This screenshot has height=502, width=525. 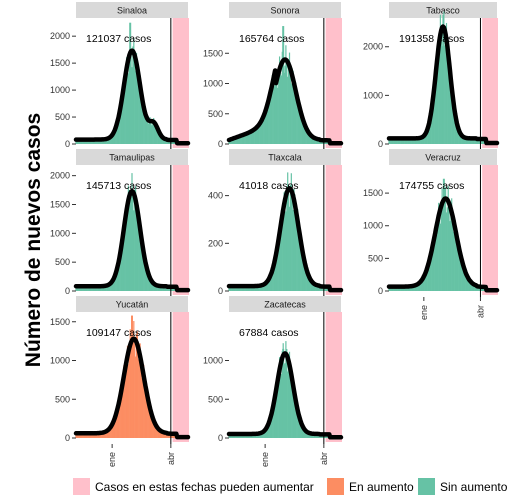 I want to click on y-tick-label: 500, so click(x=62, y=399).